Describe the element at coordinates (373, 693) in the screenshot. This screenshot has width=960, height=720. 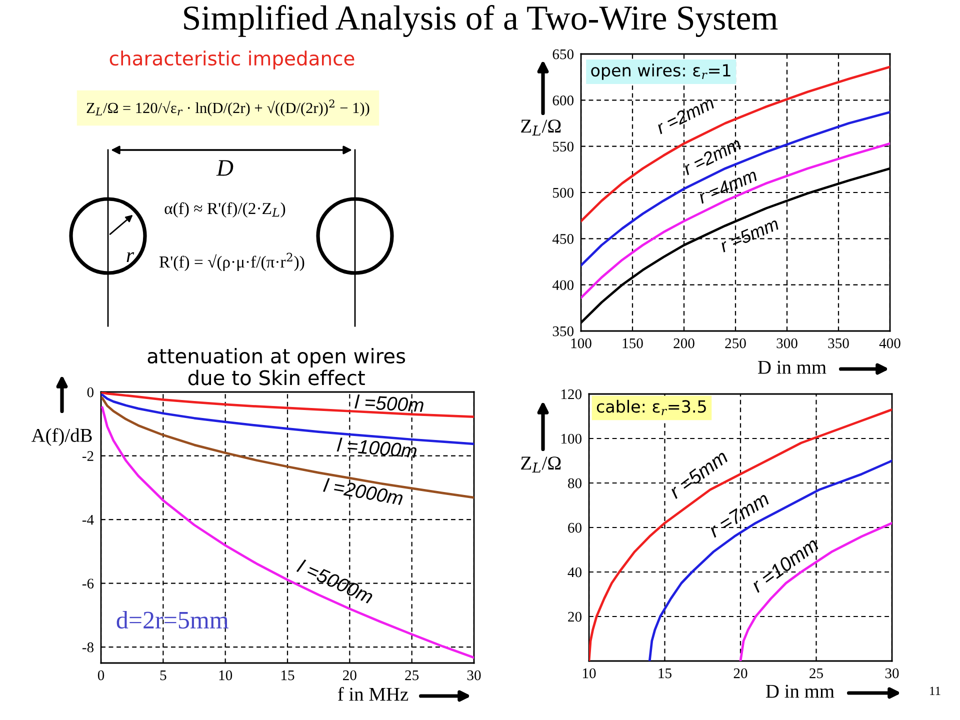
I see `x-axis-title: f in MHz` at that location.